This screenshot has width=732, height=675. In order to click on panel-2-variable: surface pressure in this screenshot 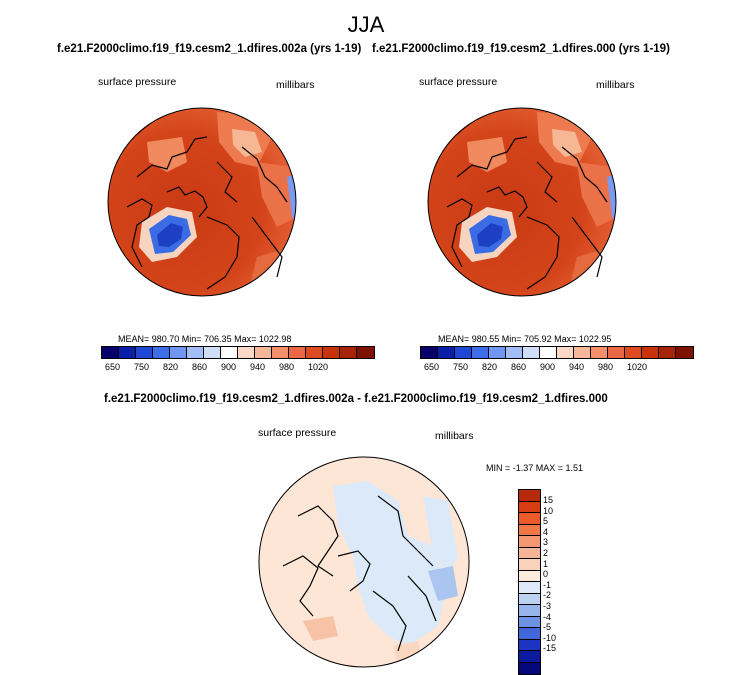, I will do `click(458, 82)`.